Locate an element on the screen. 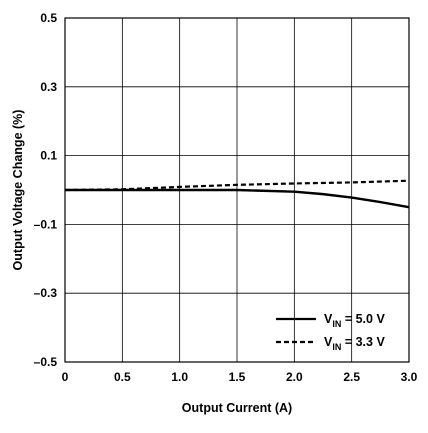 Image resolution: width=428 pixels, height=433 pixels. y-tick-label: –0.3 is located at coordinates (46, 293).